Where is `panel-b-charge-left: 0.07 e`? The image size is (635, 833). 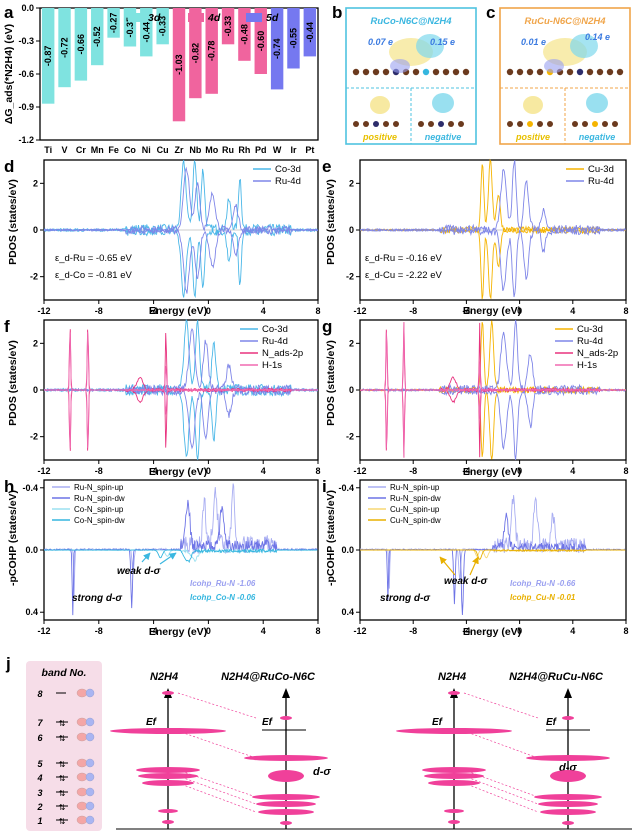
panel-b-charge-left: 0.07 e is located at coordinates (380, 42).